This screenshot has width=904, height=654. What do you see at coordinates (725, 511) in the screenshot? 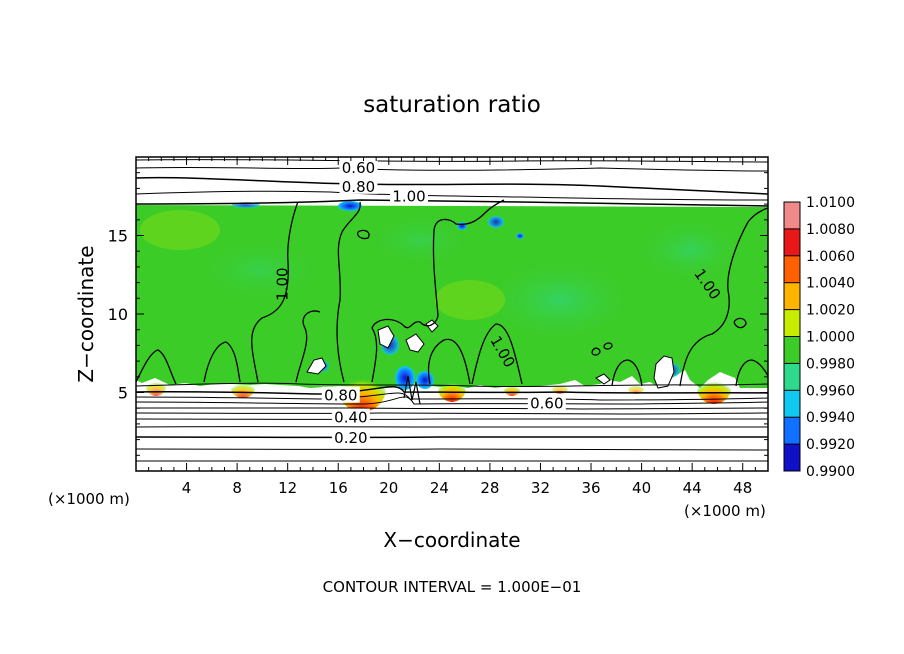
I see `x-unit-right: (×1000 m)` at bounding box center [725, 511].